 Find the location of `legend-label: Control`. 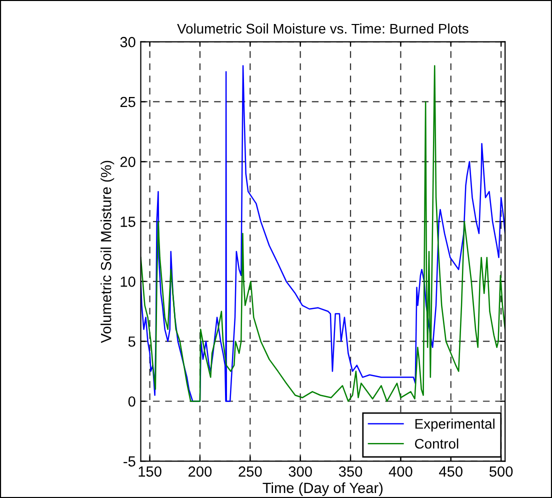

legend-label: Control is located at coordinates (436, 443).